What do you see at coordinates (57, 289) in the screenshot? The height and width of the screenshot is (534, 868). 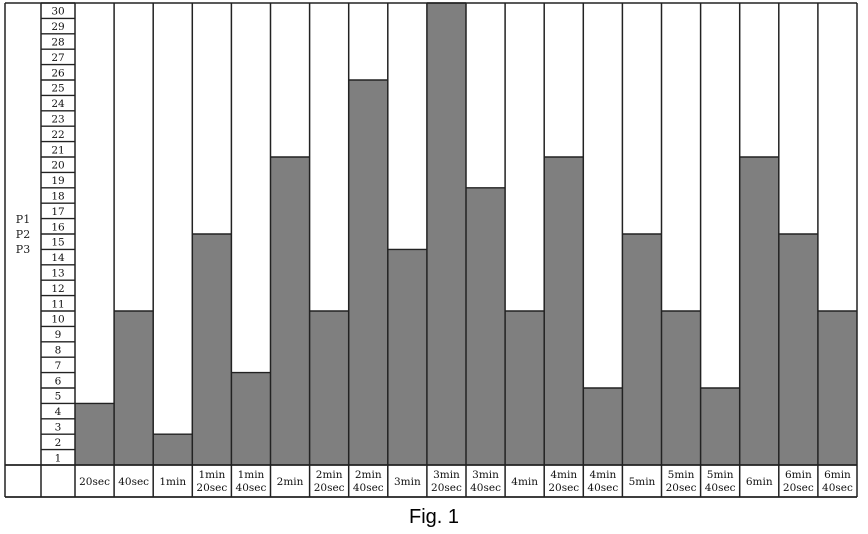 I see `ytick-label: 12` at bounding box center [57, 289].